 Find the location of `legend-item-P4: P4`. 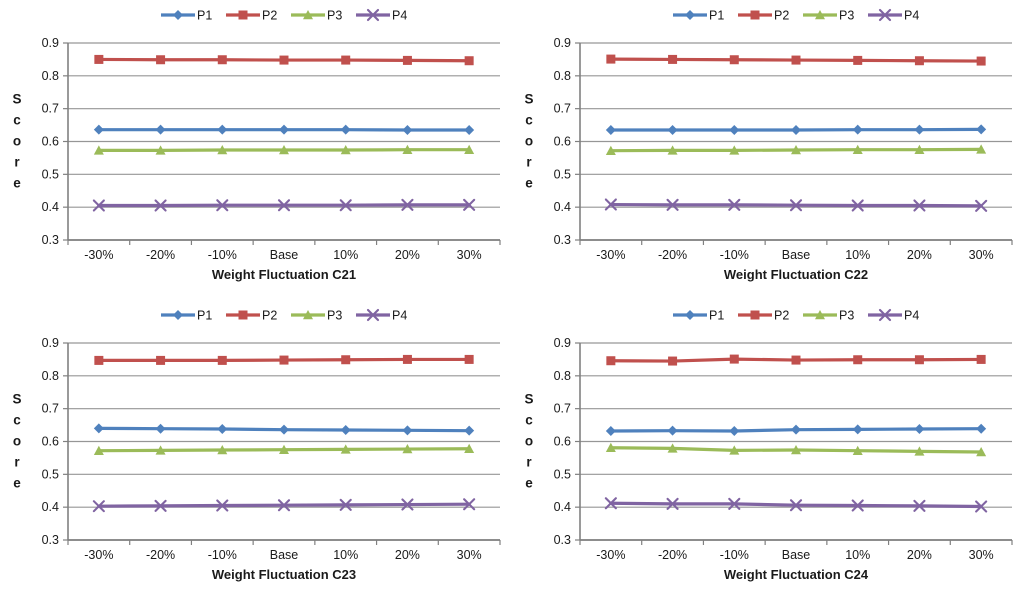

legend-item-P4: P4 is located at coordinates (893, 316).